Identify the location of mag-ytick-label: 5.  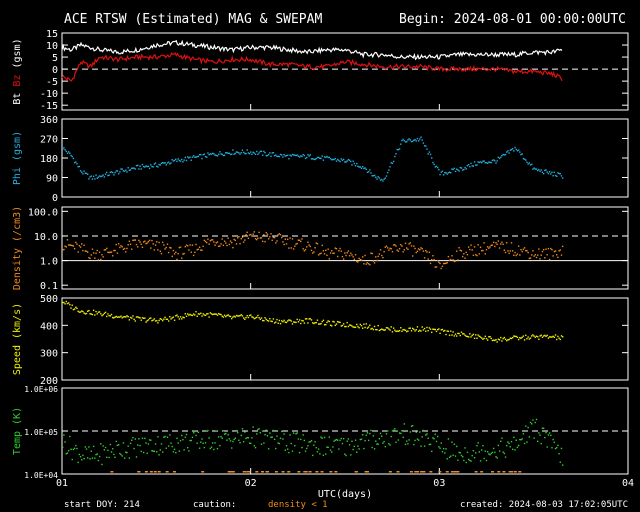
(55, 58).